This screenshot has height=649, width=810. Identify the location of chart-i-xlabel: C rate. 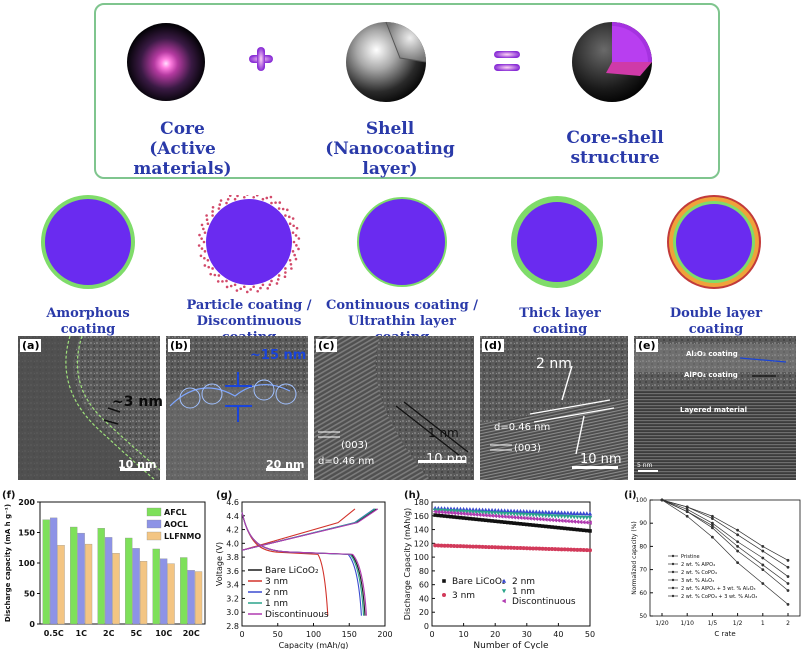
(724, 634).